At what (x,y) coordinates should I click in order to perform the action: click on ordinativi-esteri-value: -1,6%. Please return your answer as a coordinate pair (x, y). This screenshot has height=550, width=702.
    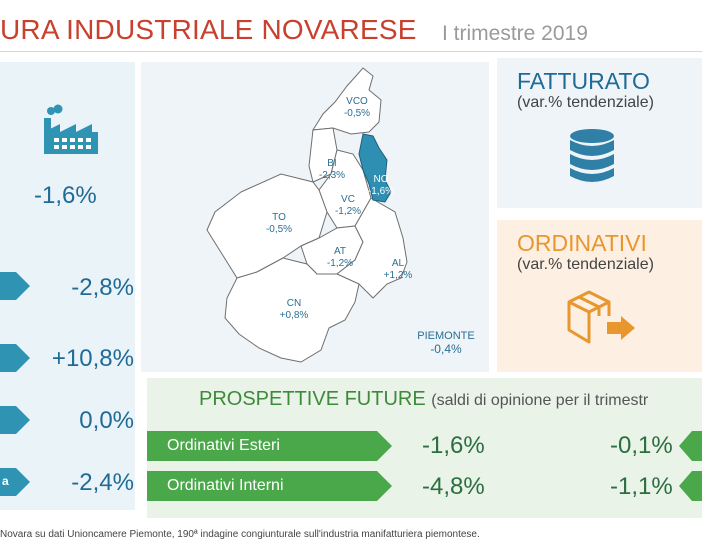
    Looking at the image, I should click on (453, 445).